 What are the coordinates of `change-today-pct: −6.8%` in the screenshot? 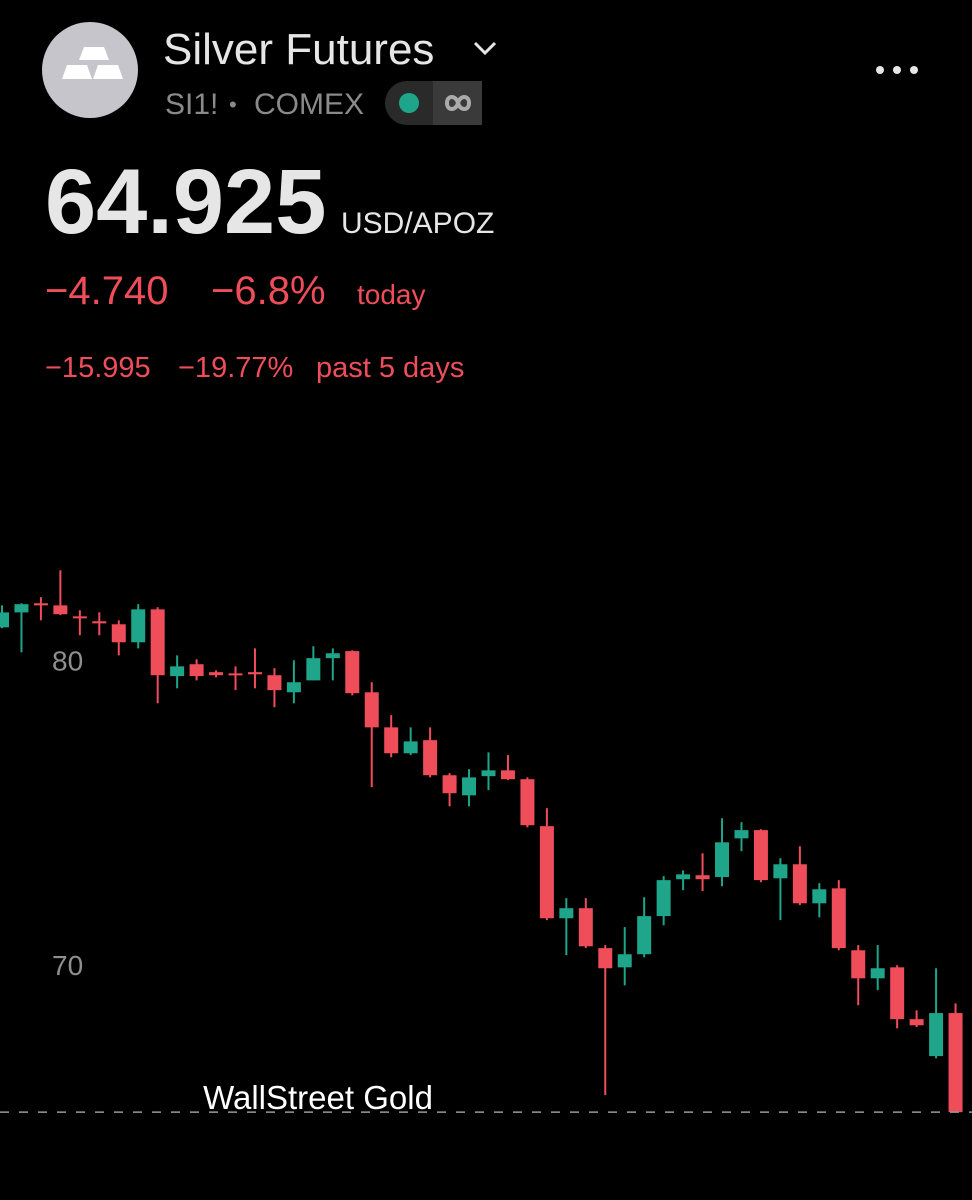 It's located at (268, 291).